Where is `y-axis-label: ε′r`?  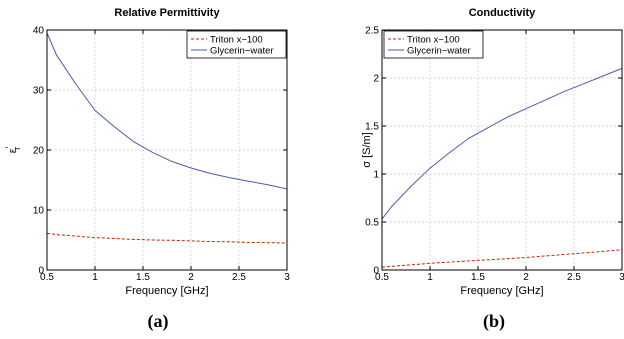
y-axis-label: ε′r is located at coordinates (13, 149).